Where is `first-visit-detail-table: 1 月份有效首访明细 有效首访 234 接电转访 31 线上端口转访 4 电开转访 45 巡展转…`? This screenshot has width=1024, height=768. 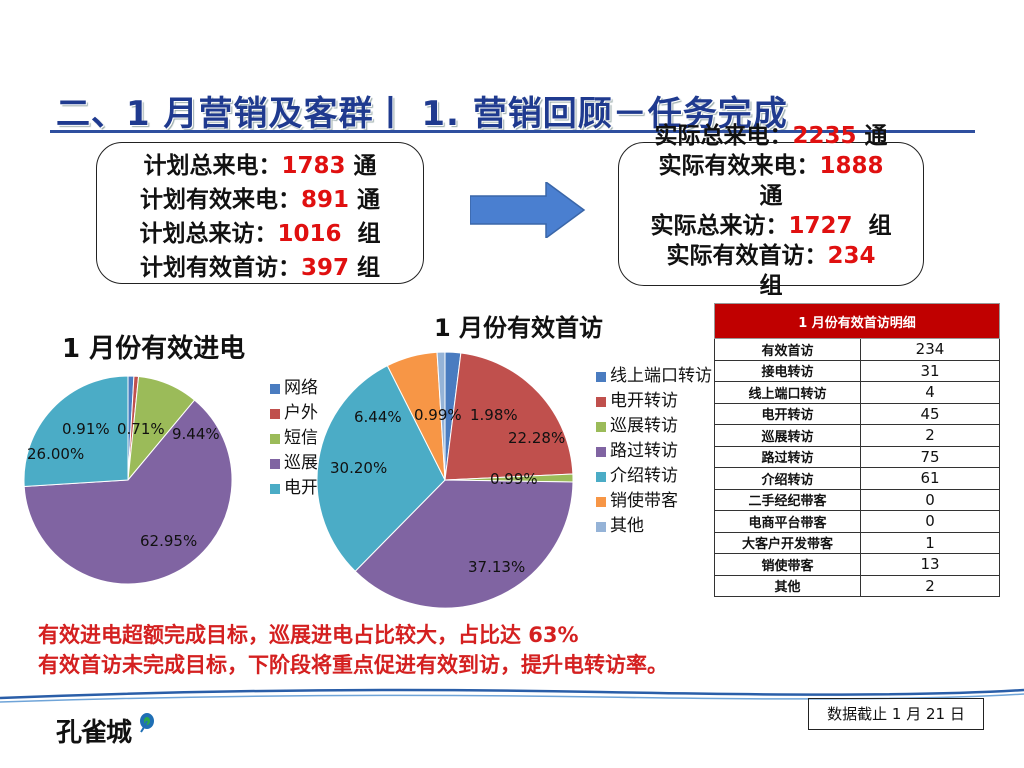
first-visit-detail-table: 1 月份有效首访明细 有效首访 234 接电转访 31 线上端口转访 4 电开转访 45 巡展转… is located at coordinates (857, 450).